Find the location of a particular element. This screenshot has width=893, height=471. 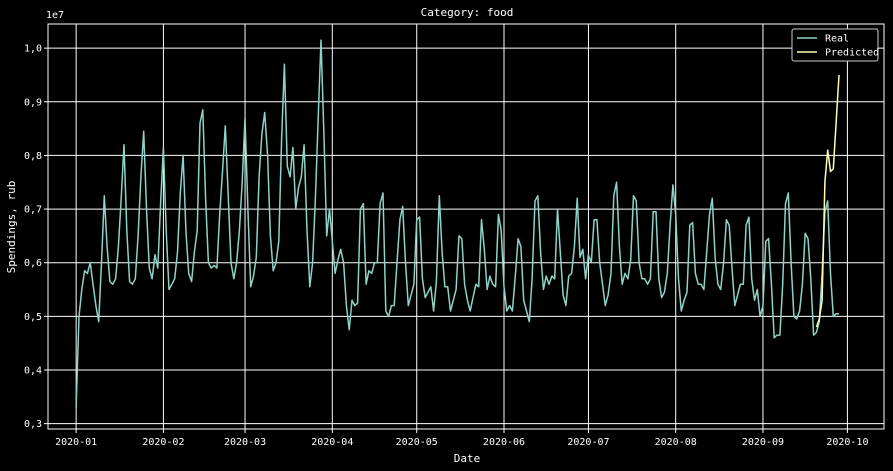

y-tick-label: 1,0 is located at coordinates (33, 49).